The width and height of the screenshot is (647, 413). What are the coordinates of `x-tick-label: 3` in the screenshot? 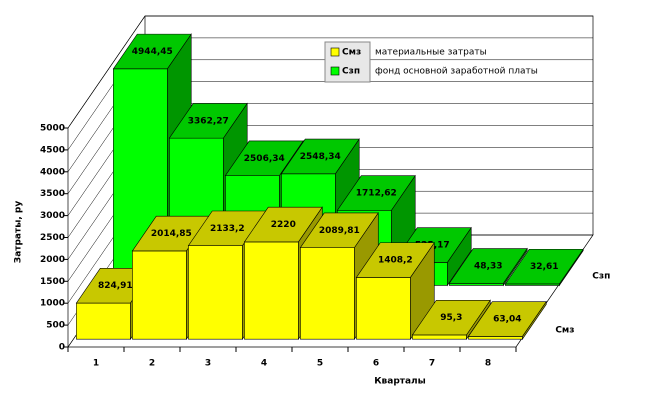 It's located at (208, 364).